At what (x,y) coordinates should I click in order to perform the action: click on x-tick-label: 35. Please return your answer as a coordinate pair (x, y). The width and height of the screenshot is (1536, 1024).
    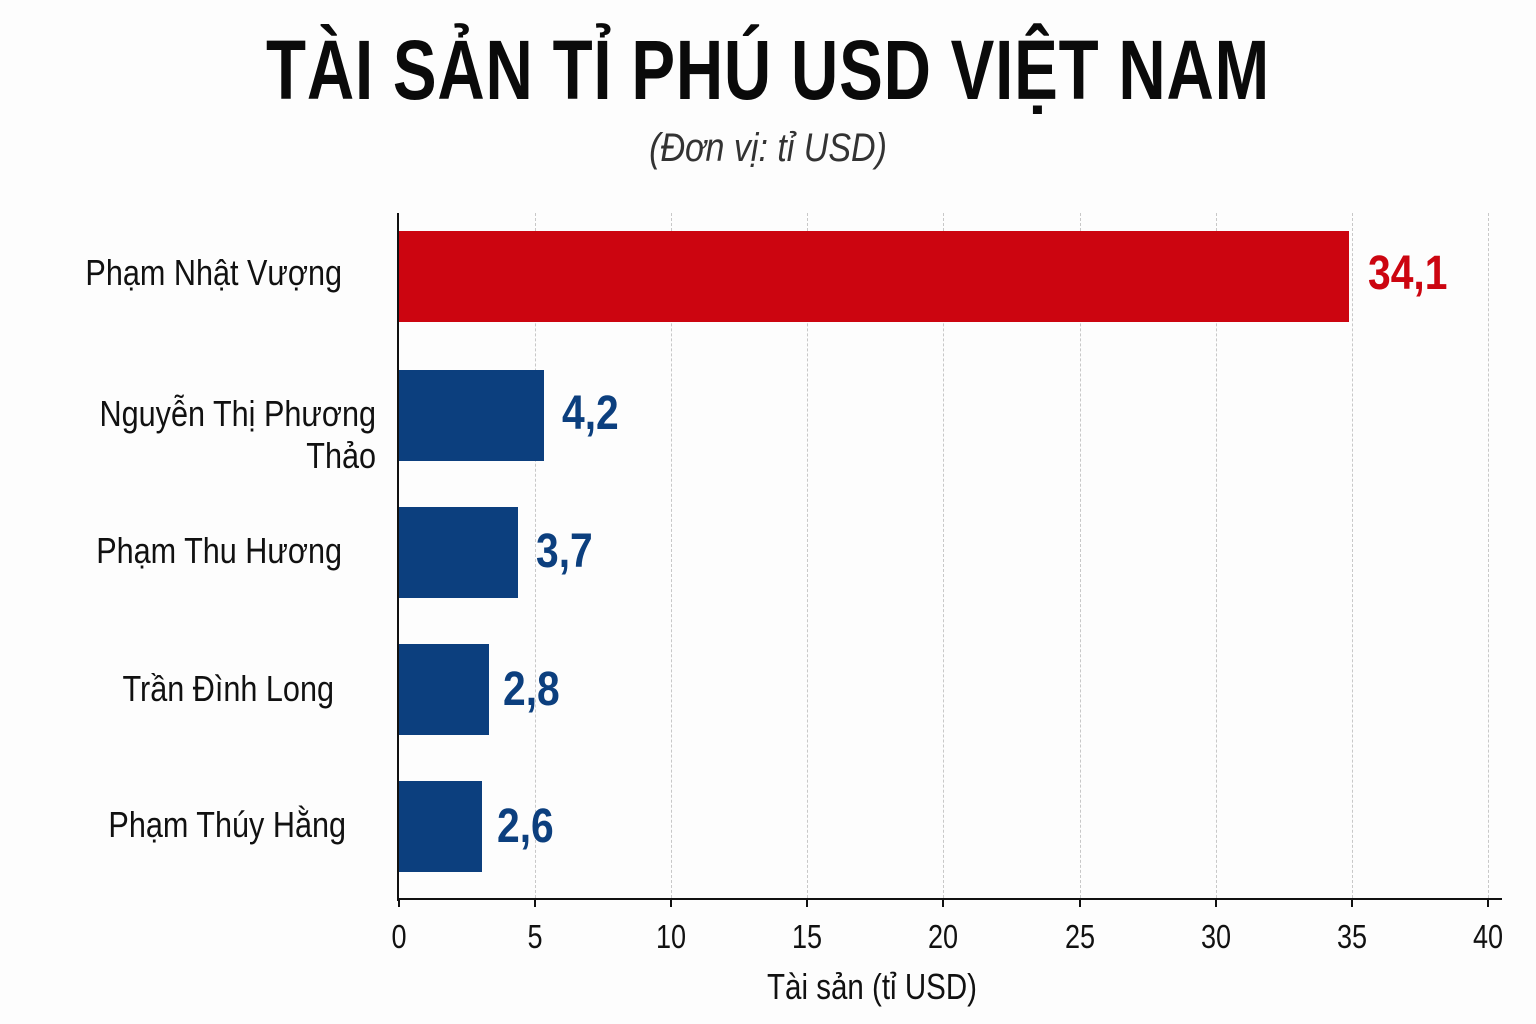
    Looking at the image, I should click on (1352, 936).